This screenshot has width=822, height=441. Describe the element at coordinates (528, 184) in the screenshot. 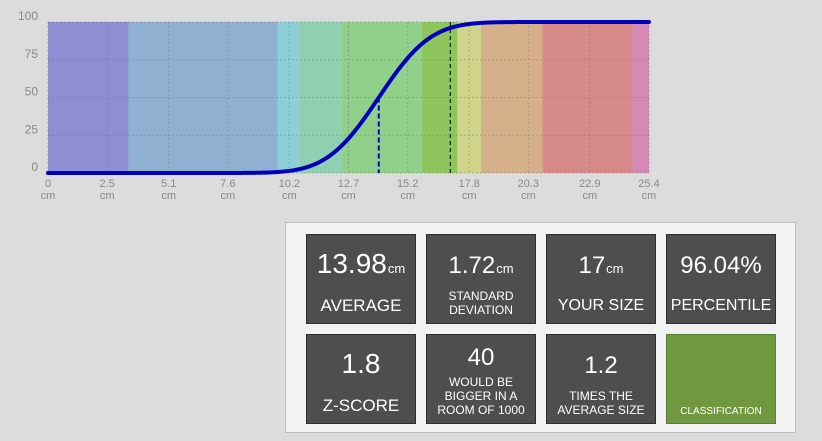

I see `x-tick-label: 20.3` at that location.